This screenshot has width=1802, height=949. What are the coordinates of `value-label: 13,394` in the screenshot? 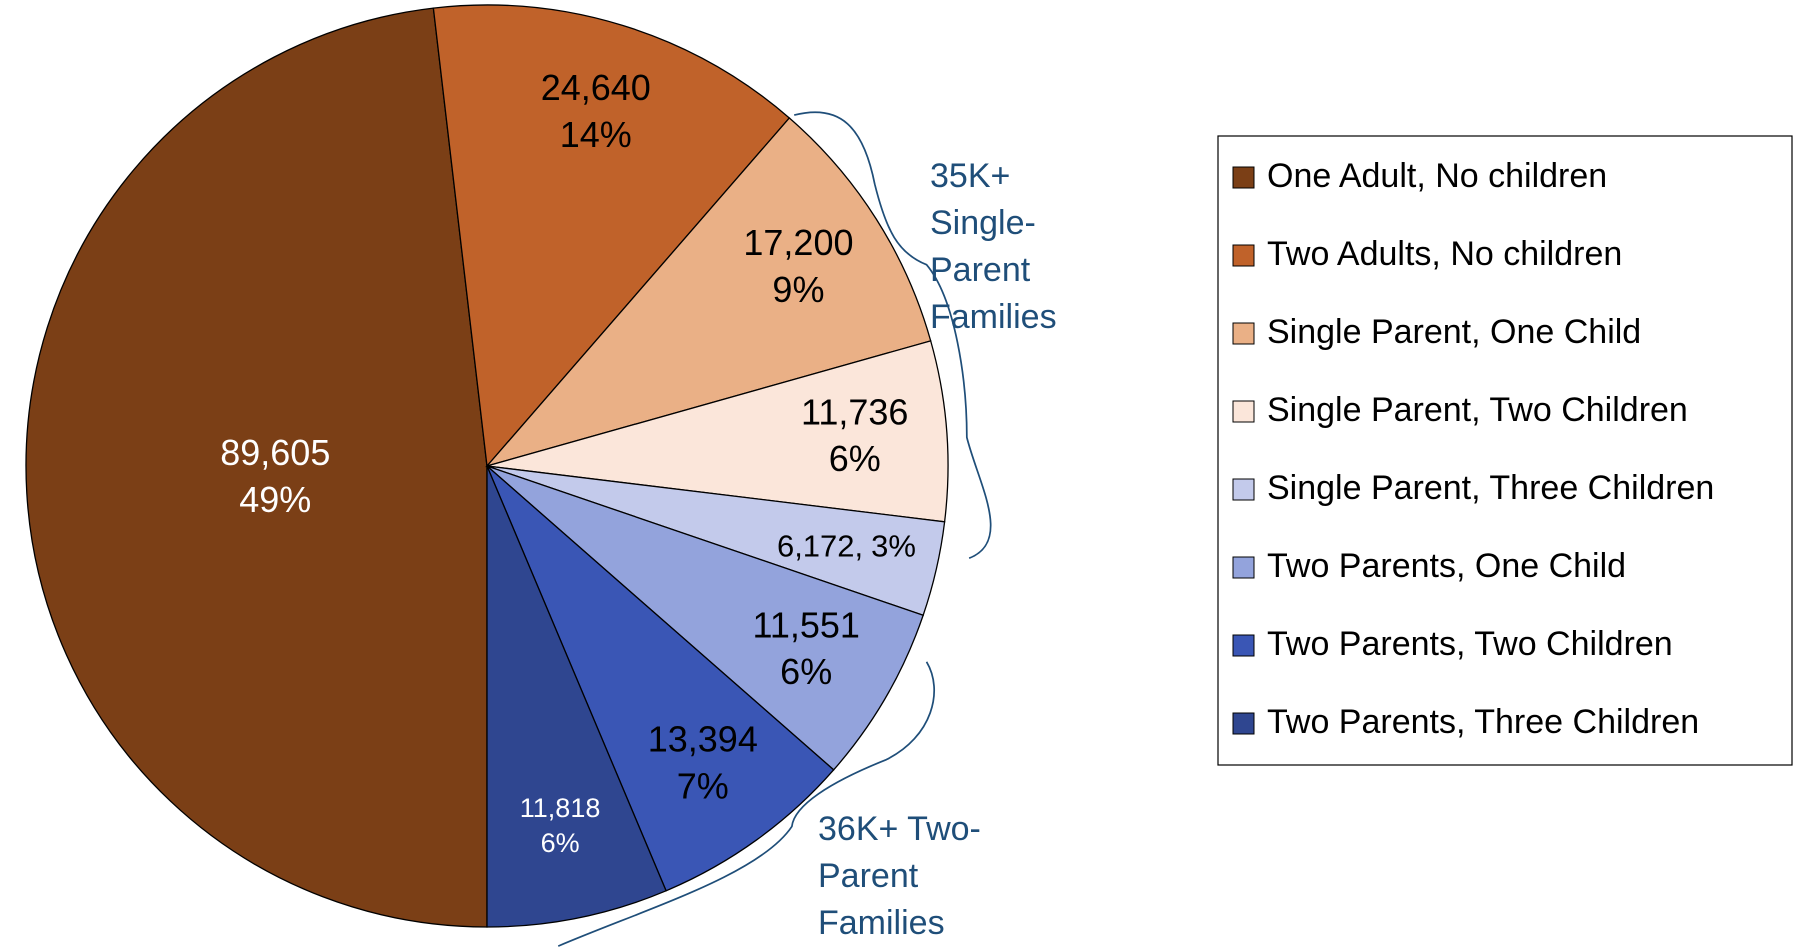 It's located at (703, 738).